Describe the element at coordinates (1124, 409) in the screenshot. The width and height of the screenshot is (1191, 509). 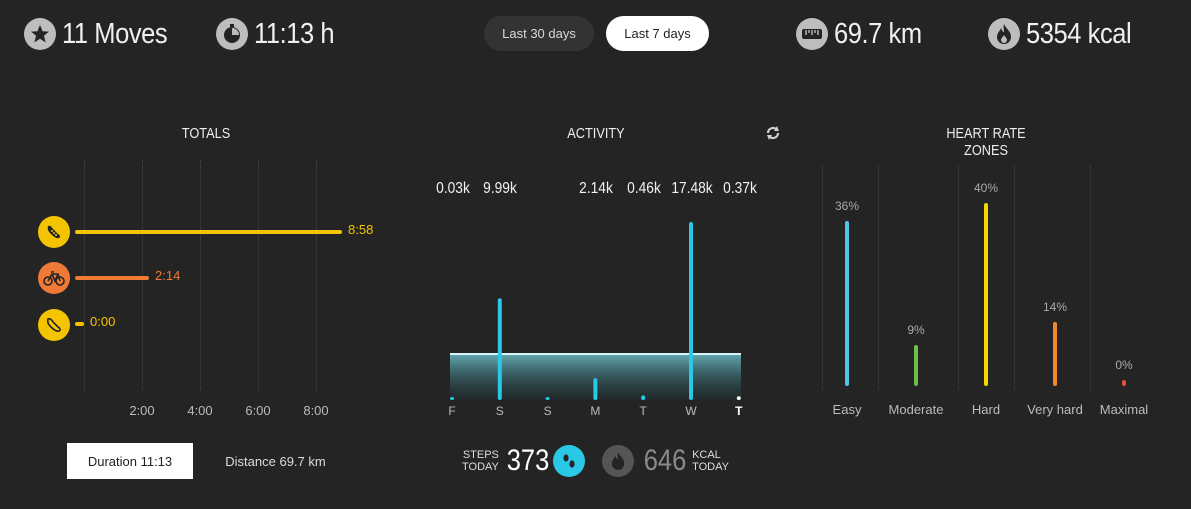
I see `hr-zone-name: Maximal` at that location.